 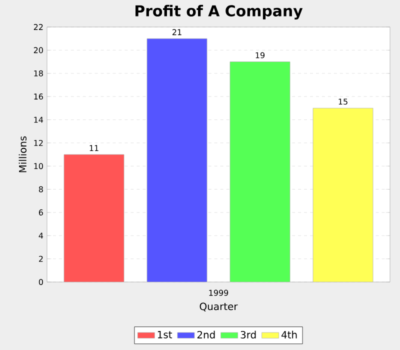 I want to click on legend-label: 4th, so click(x=289, y=334).